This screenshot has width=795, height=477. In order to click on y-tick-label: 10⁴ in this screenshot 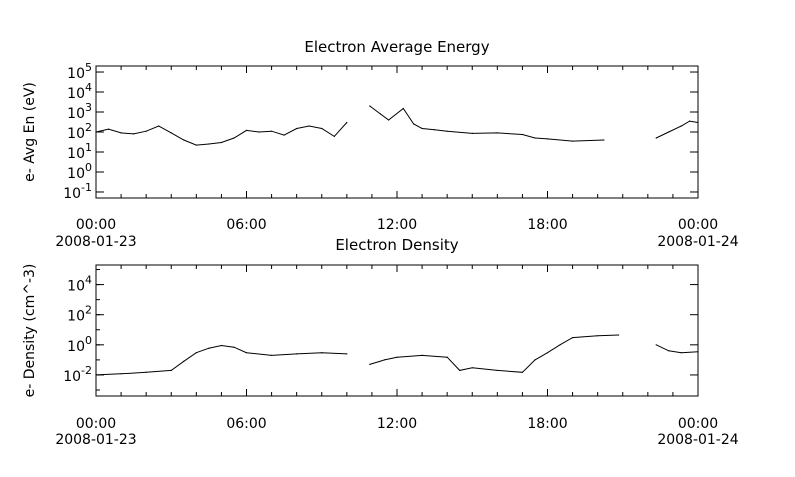, I will do `click(79, 91)`.